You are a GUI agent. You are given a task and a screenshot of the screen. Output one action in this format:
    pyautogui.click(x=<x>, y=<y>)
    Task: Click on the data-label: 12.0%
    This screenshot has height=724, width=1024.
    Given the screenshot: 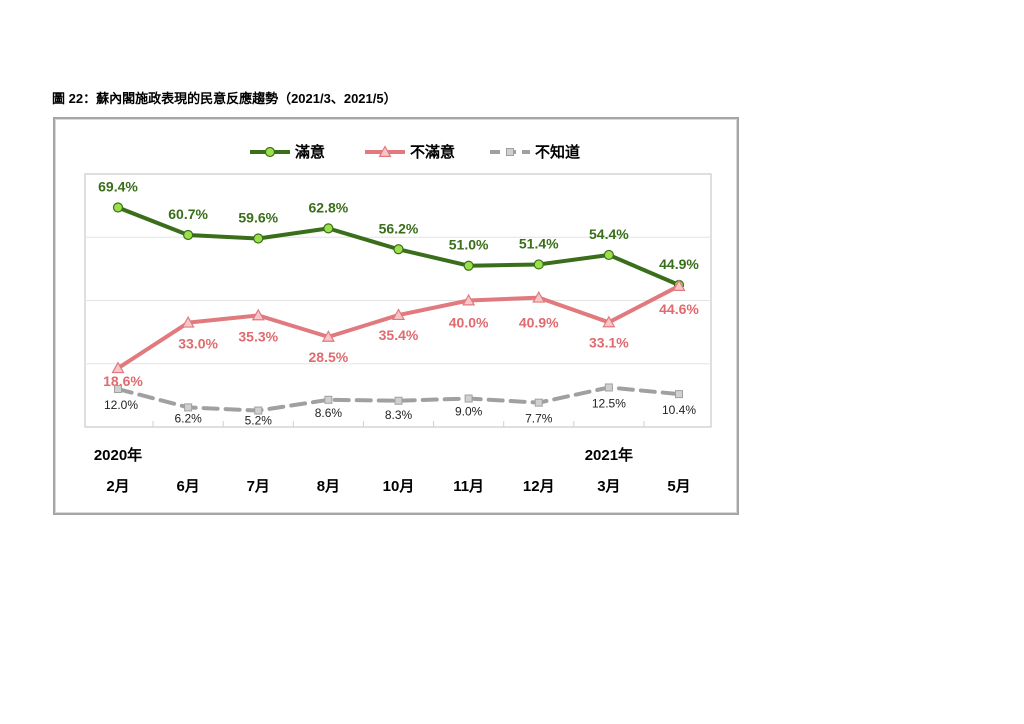 What is the action you would take?
    pyautogui.click(x=121, y=405)
    